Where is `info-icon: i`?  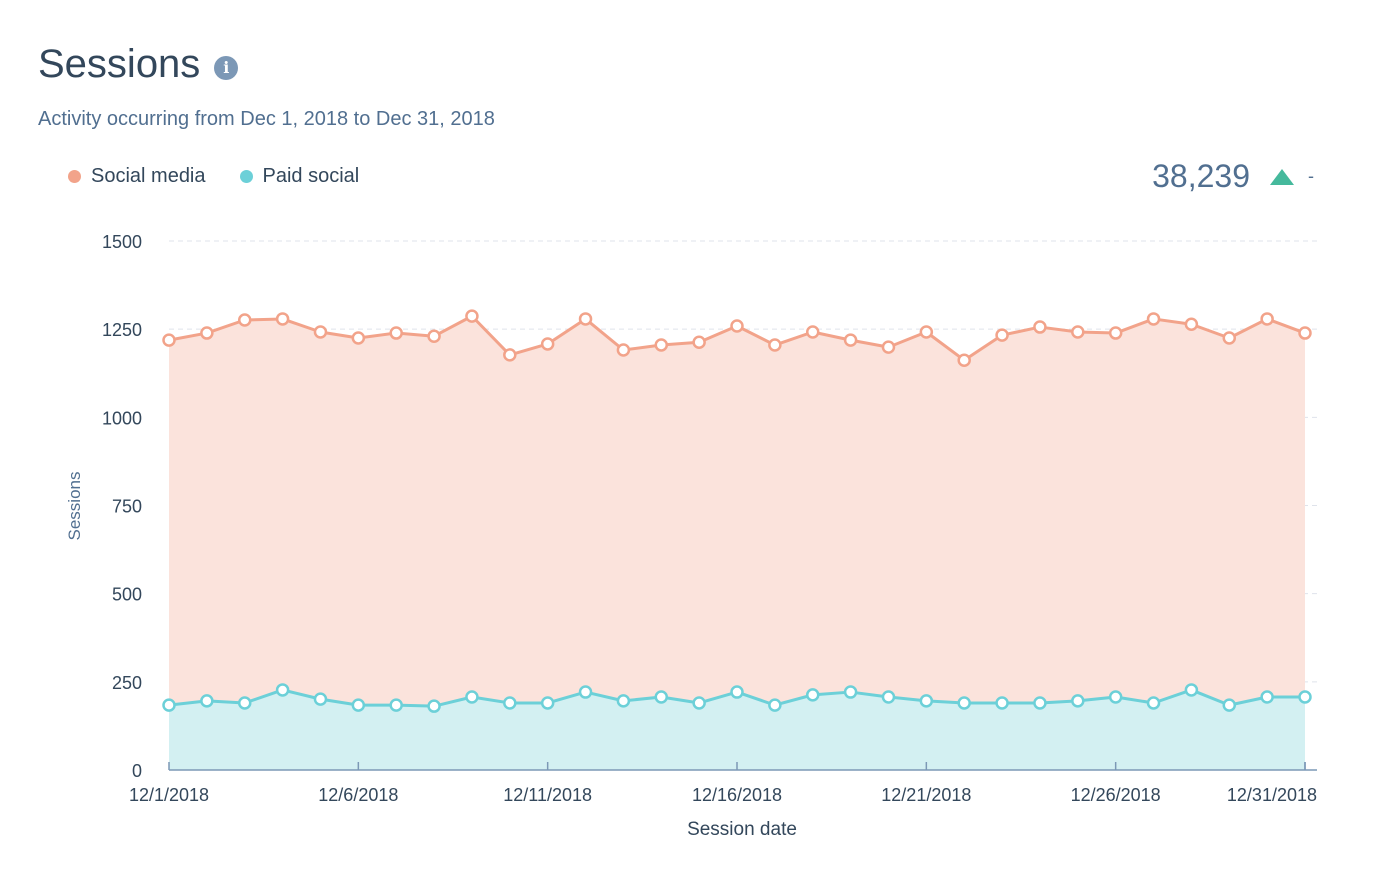
info-icon: i is located at coordinates (226, 67).